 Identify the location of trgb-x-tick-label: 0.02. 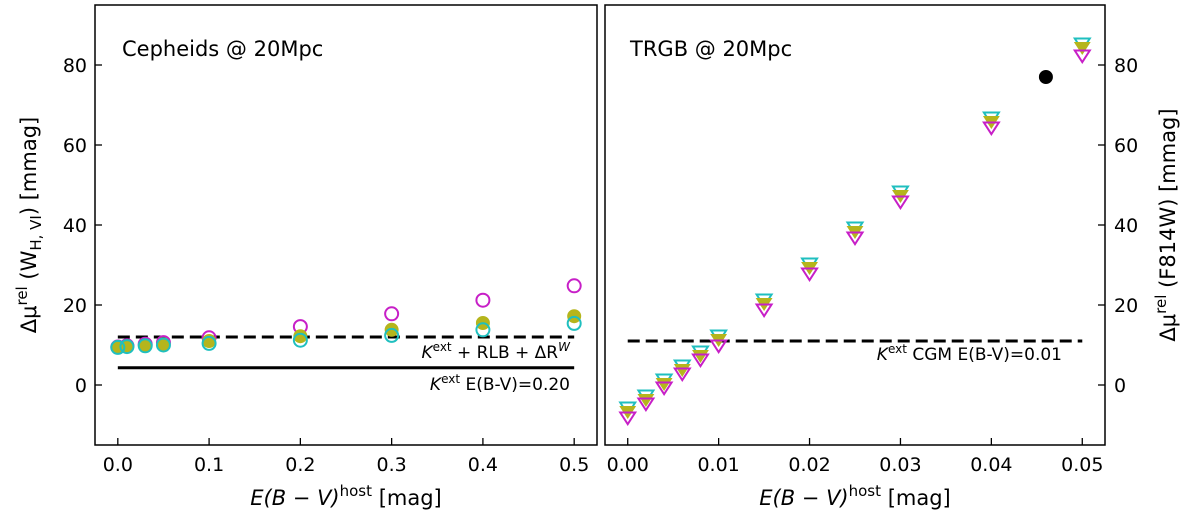
(809, 465).